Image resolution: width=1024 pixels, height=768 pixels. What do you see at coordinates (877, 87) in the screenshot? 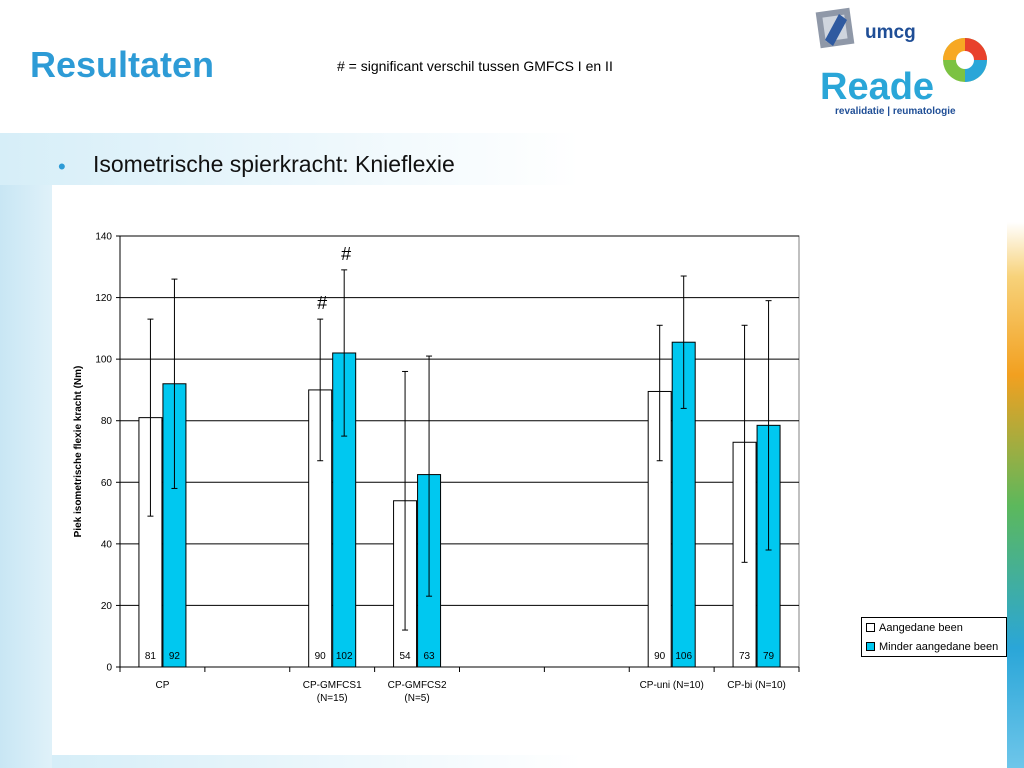
I see `reade-wordmark: Reade` at bounding box center [877, 87].